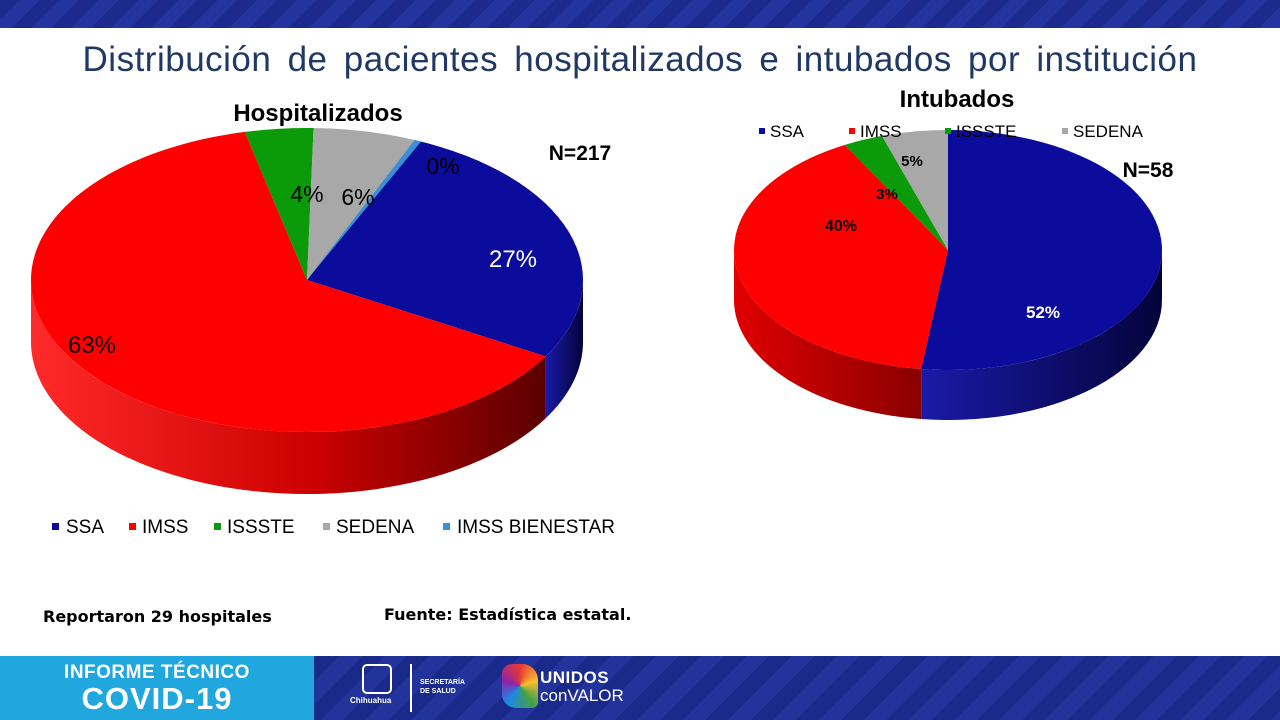  Describe the element at coordinates (377, 679) in the screenshot. I see `state-seal-icon` at that location.